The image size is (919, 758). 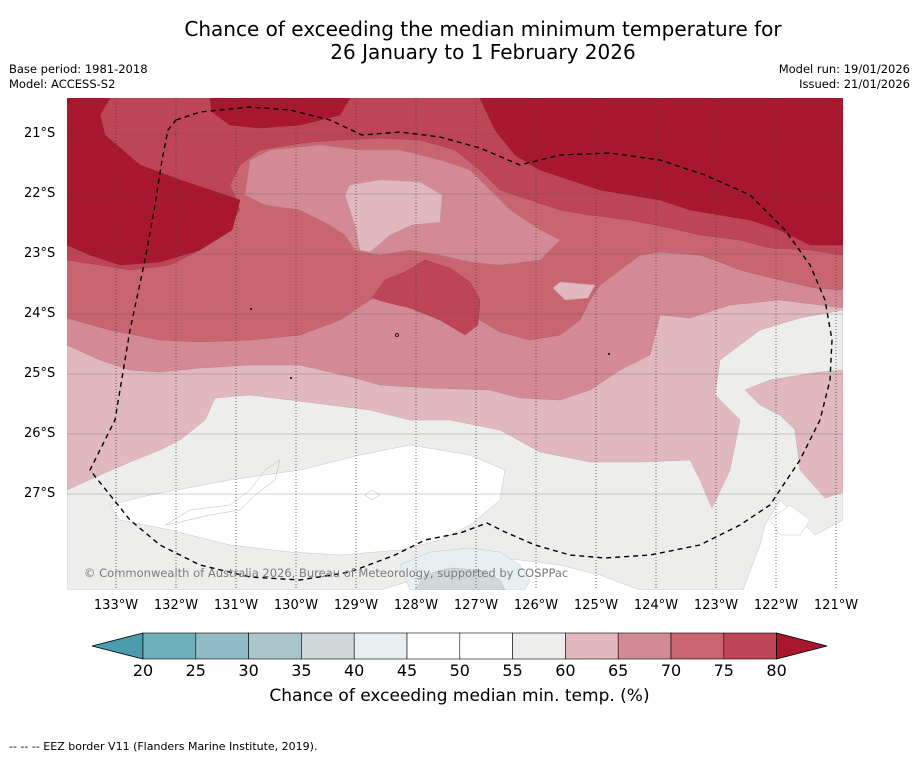 What do you see at coordinates (790, 520) in the screenshot?
I see `band-45-50-east` at bounding box center [790, 520].